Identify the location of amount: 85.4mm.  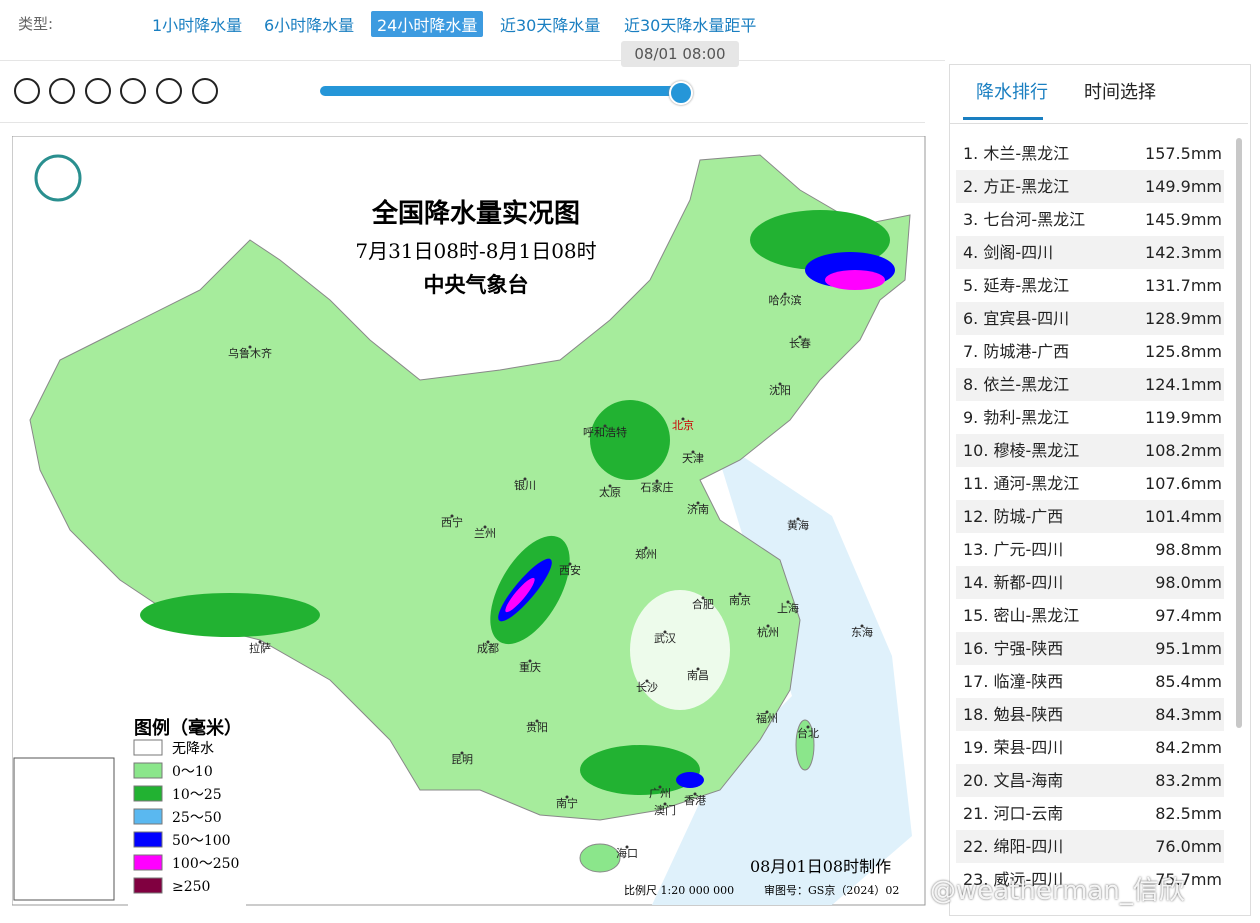
(1188, 681).